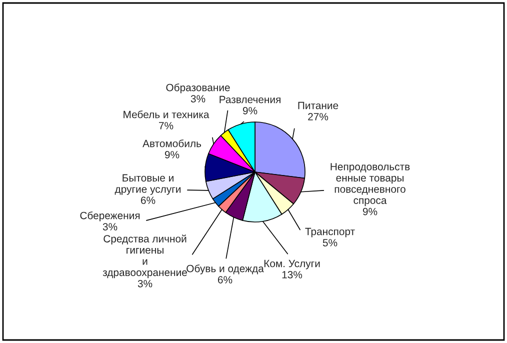  Describe the element at coordinates (172, 143) in the screenshot. I see `slice-label: Автомобиль` at that location.